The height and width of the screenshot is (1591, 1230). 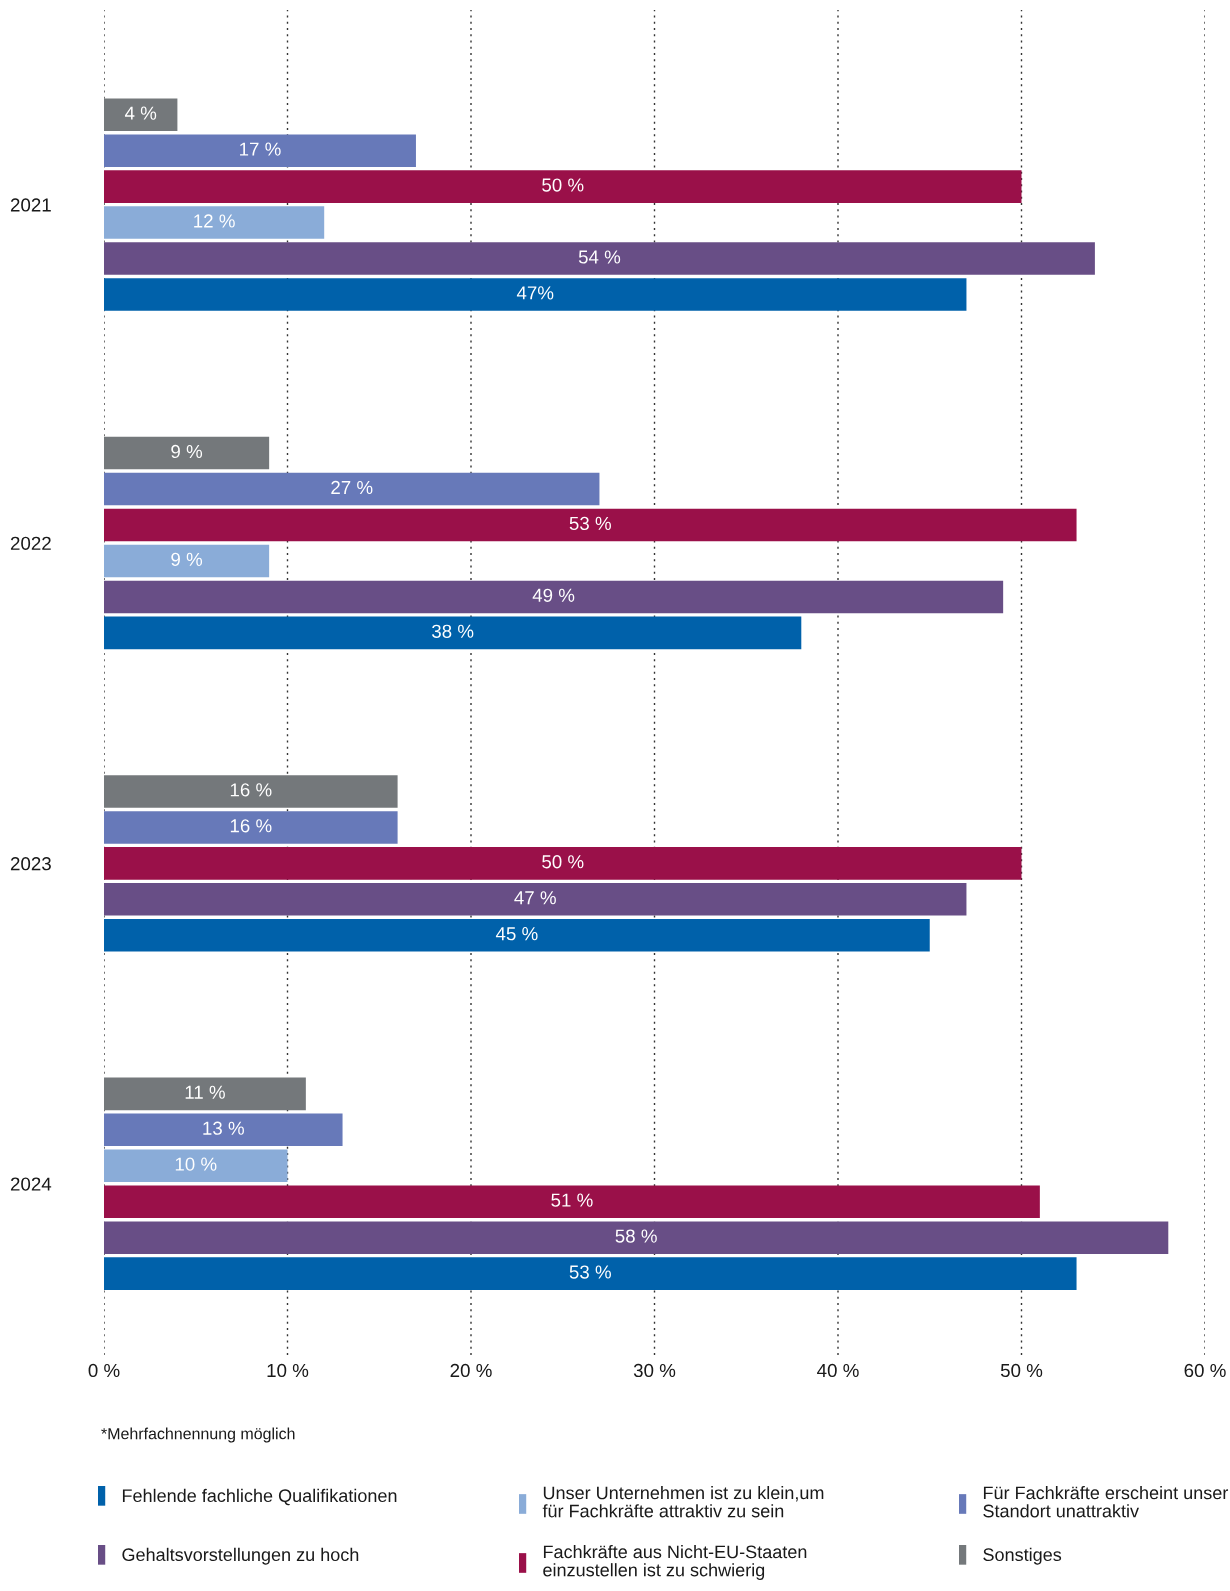 I want to click on data-label: 51 %, so click(x=572, y=1200).